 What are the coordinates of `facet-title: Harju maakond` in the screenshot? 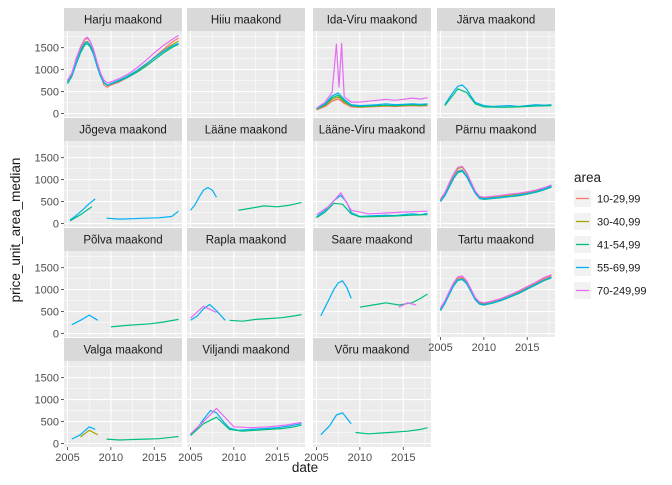 It's located at (123, 21).